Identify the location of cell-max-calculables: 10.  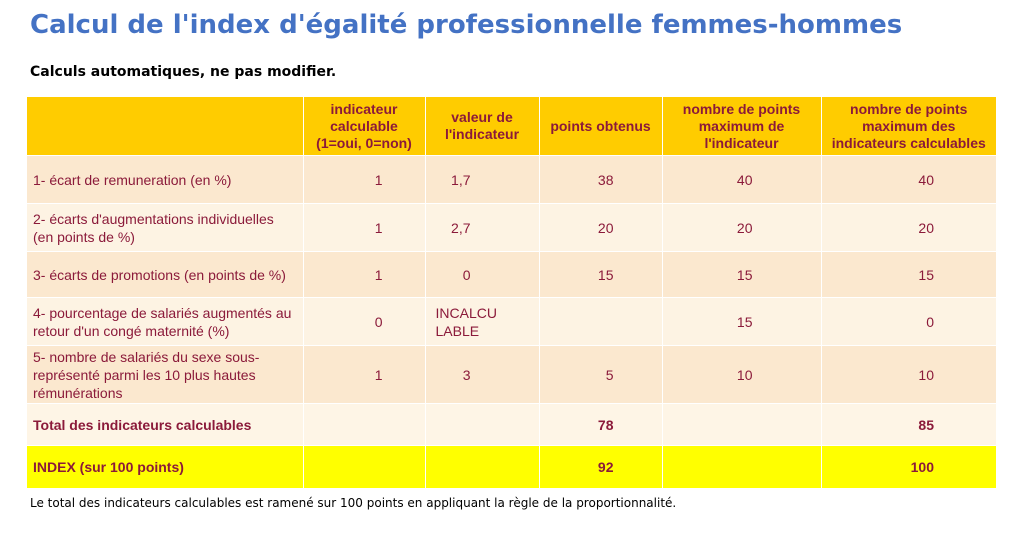
(908, 374).